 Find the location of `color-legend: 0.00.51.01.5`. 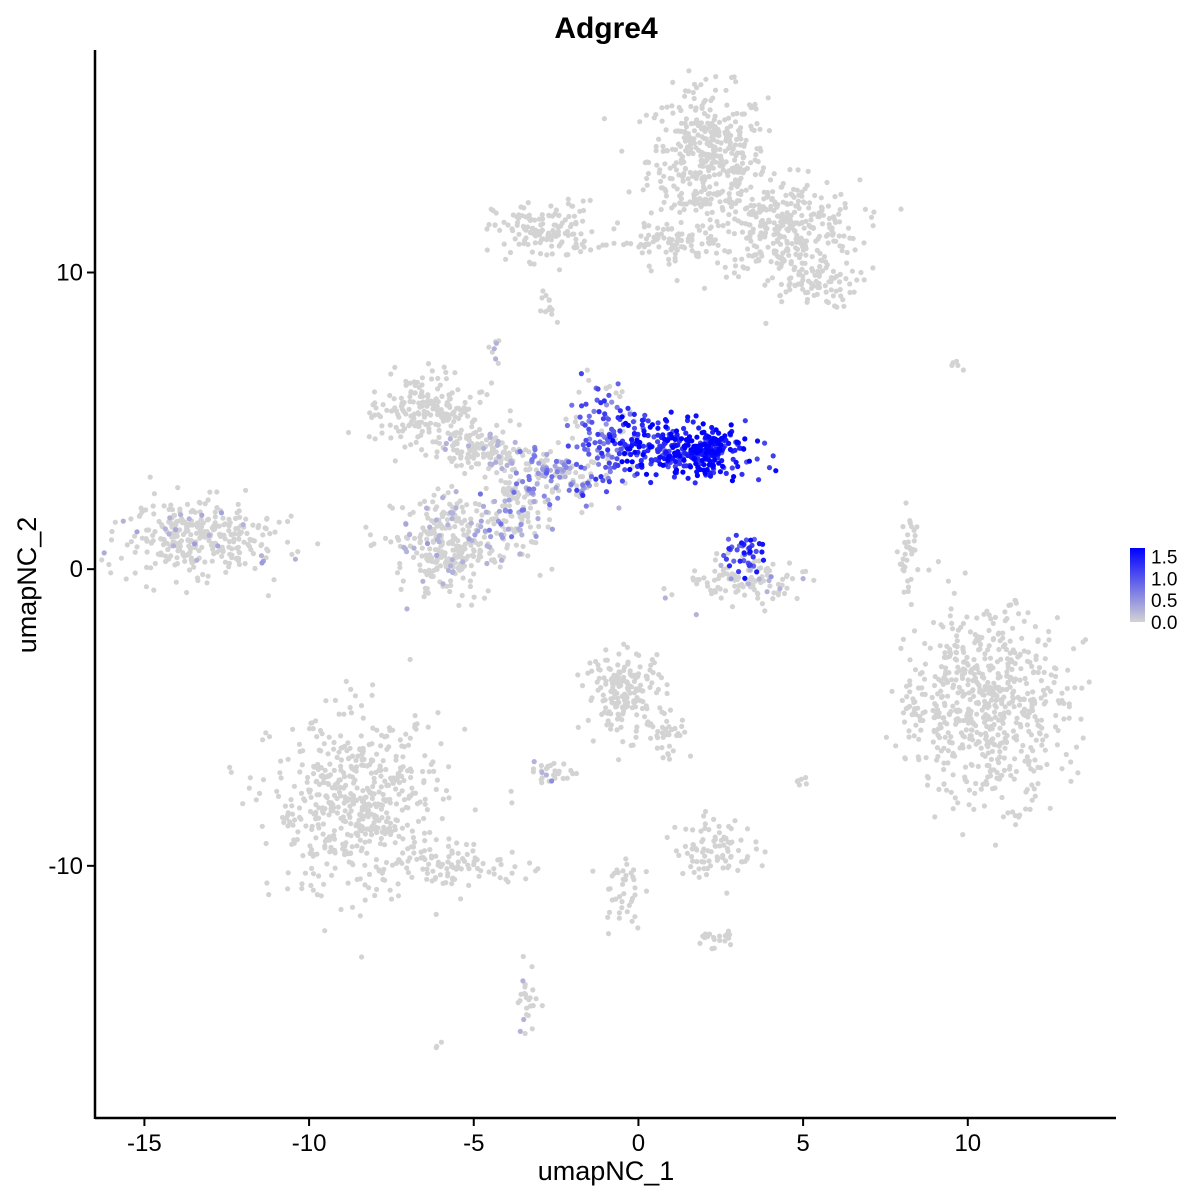

color-legend: 0.00.51.01.5 is located at coordinates (1153, 591).